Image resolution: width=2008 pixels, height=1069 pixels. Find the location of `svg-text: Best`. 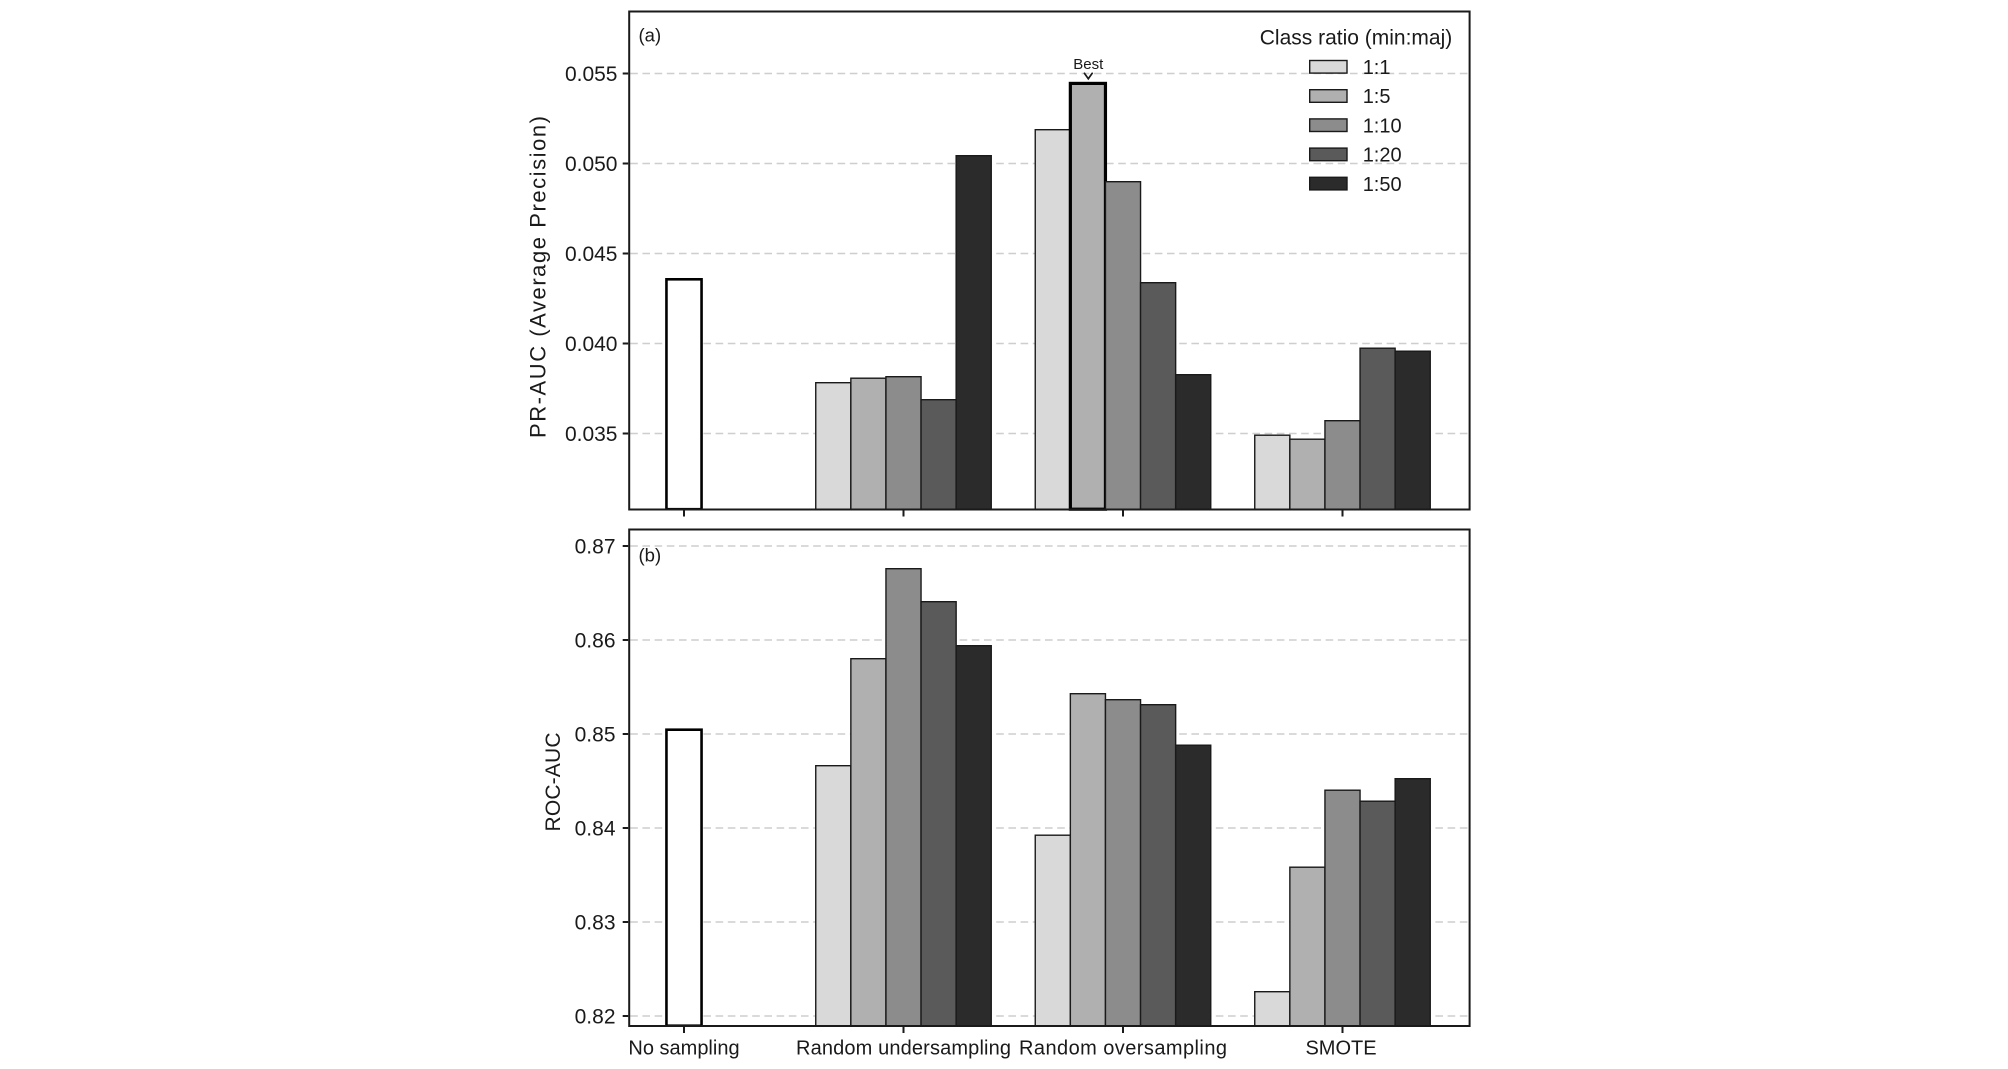

svg-text: Best is located at coordinates (1088, 64).